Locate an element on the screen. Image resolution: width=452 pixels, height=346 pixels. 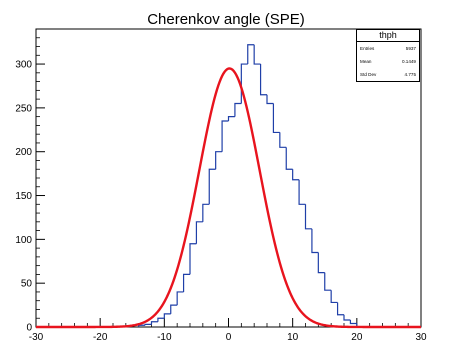
y-tick-label: 300 is located at coordinates (23, 65).